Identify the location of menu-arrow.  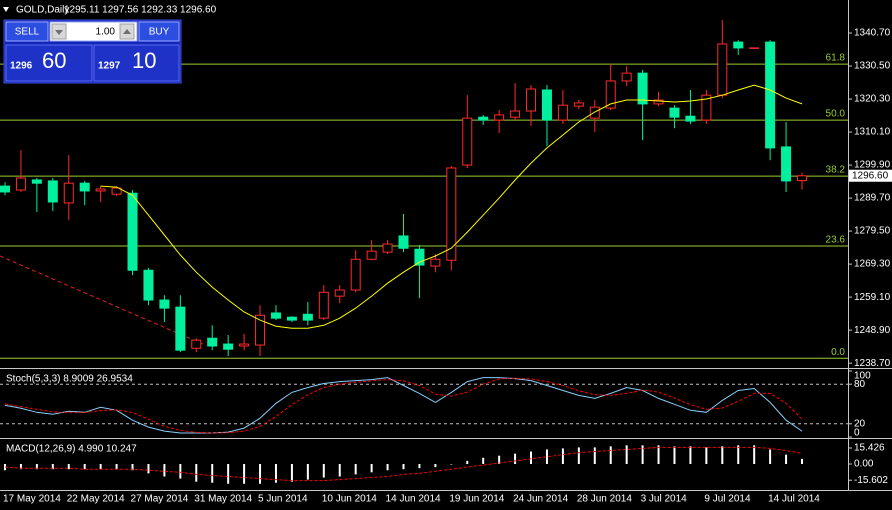
(6, 9).